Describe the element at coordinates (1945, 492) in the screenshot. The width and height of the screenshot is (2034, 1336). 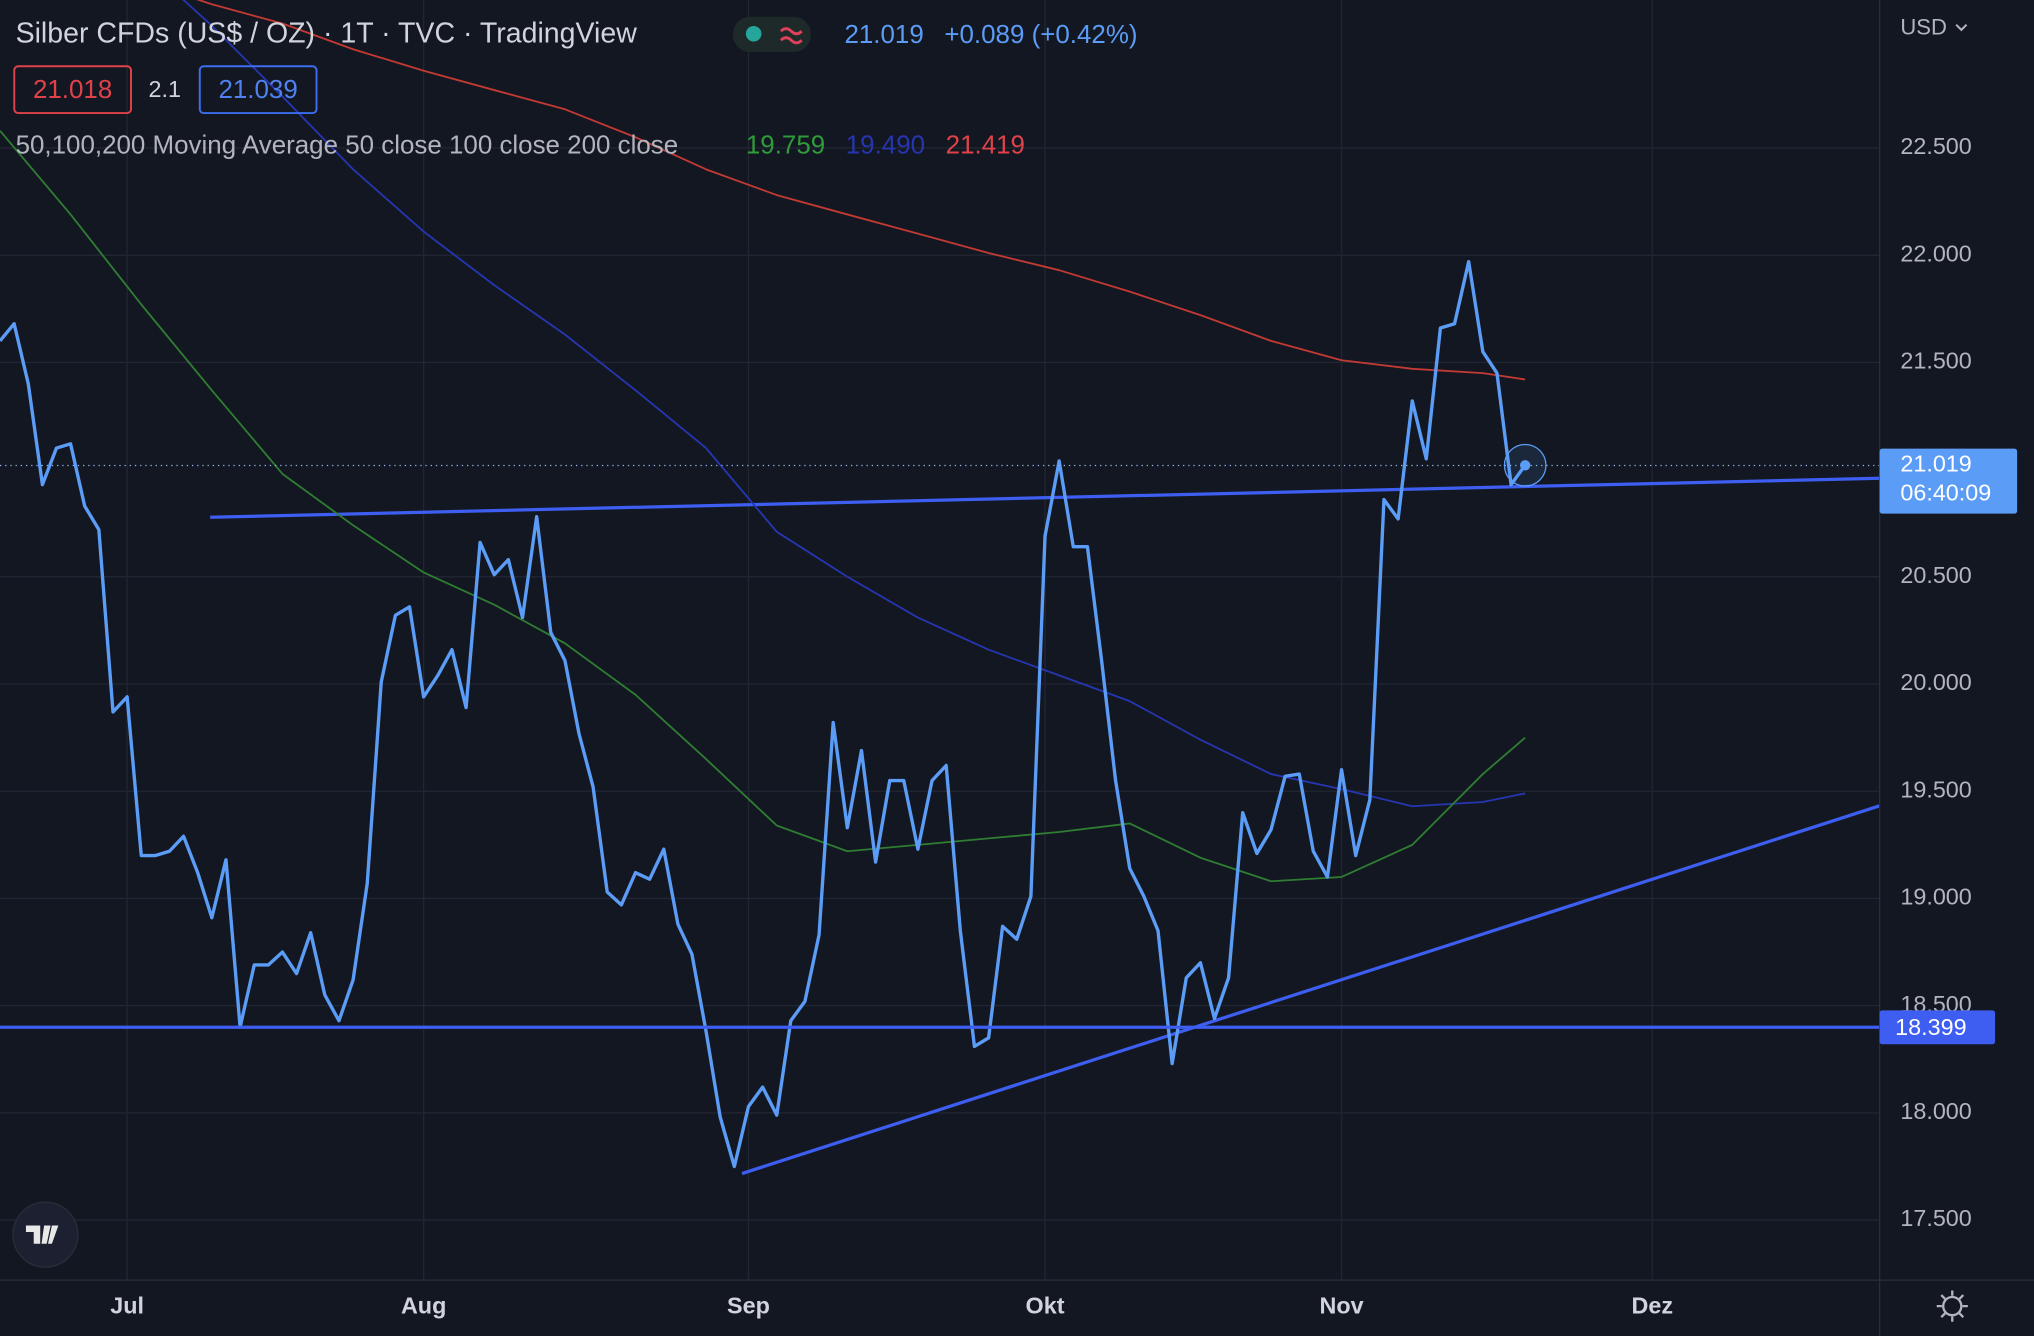
I see `countdown: 06:40:09` at that location.